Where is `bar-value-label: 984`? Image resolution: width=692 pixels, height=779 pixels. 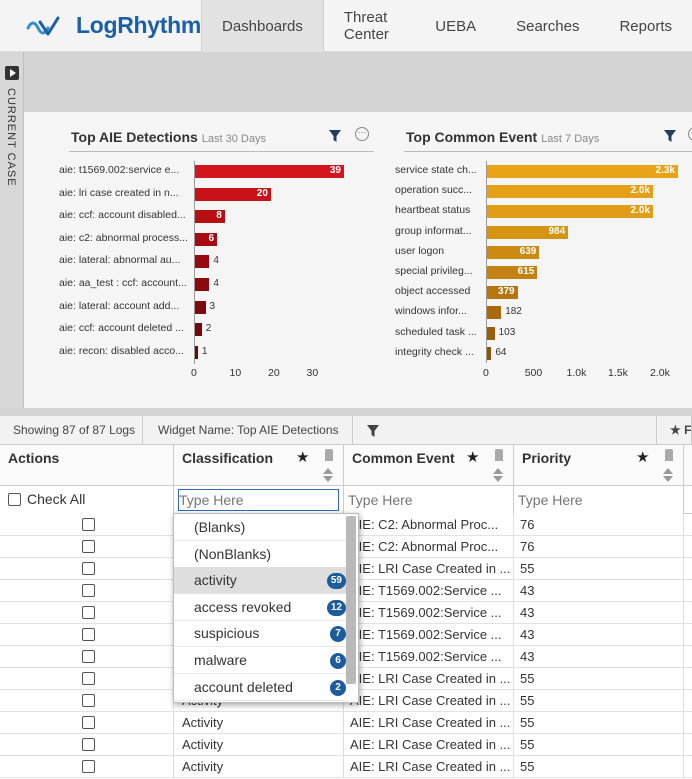
bar-value-label: 984 is located at coordinates (557, 231).